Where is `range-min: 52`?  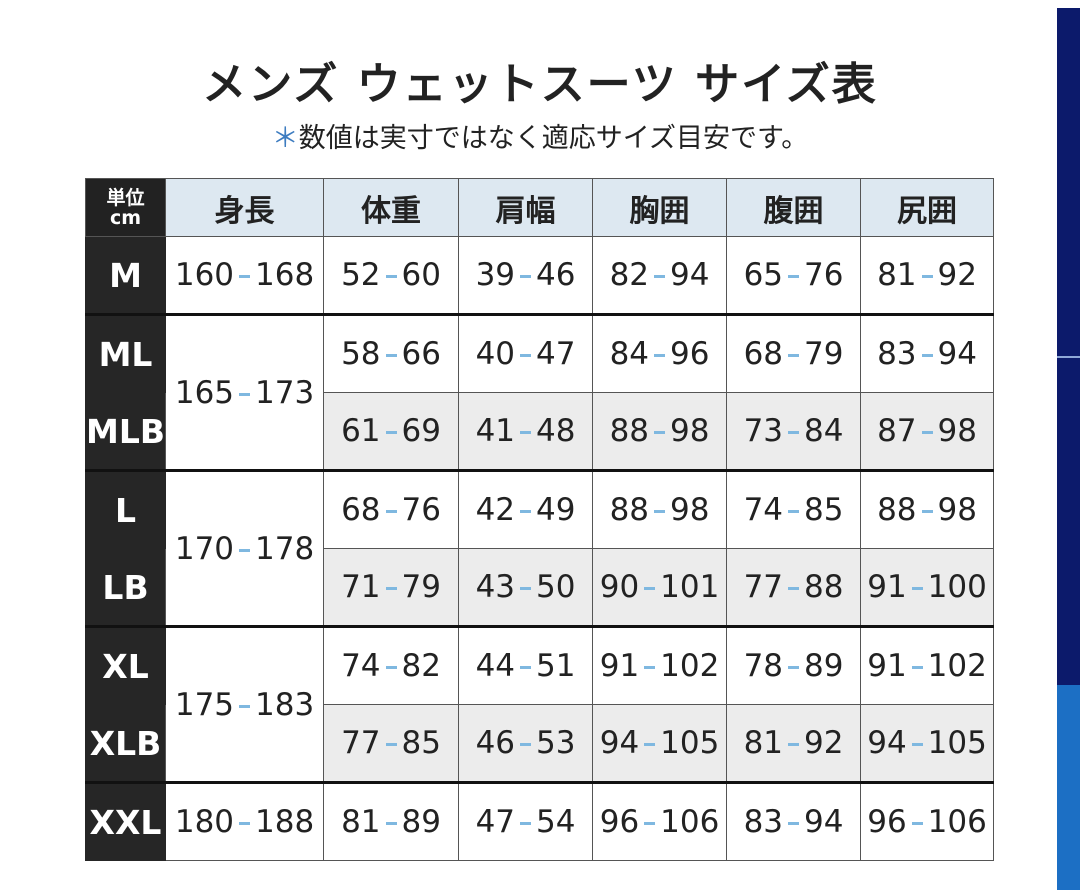 range-min: 52 is located at coordinates (361, 275).